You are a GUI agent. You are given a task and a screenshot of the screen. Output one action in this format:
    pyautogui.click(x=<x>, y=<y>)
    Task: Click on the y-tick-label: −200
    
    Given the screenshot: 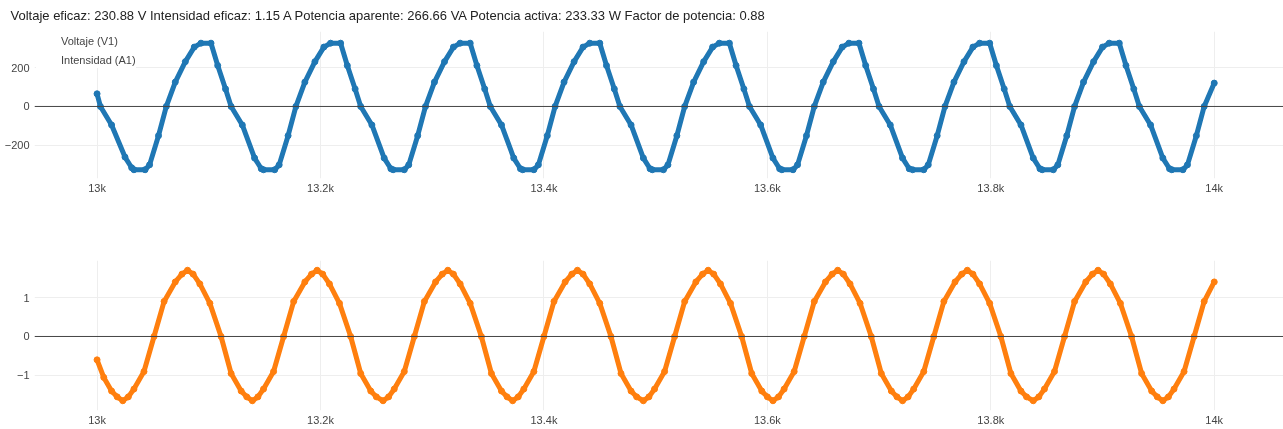 What is the action you would take?
    pyautogui.click(x=17, y=145)
    